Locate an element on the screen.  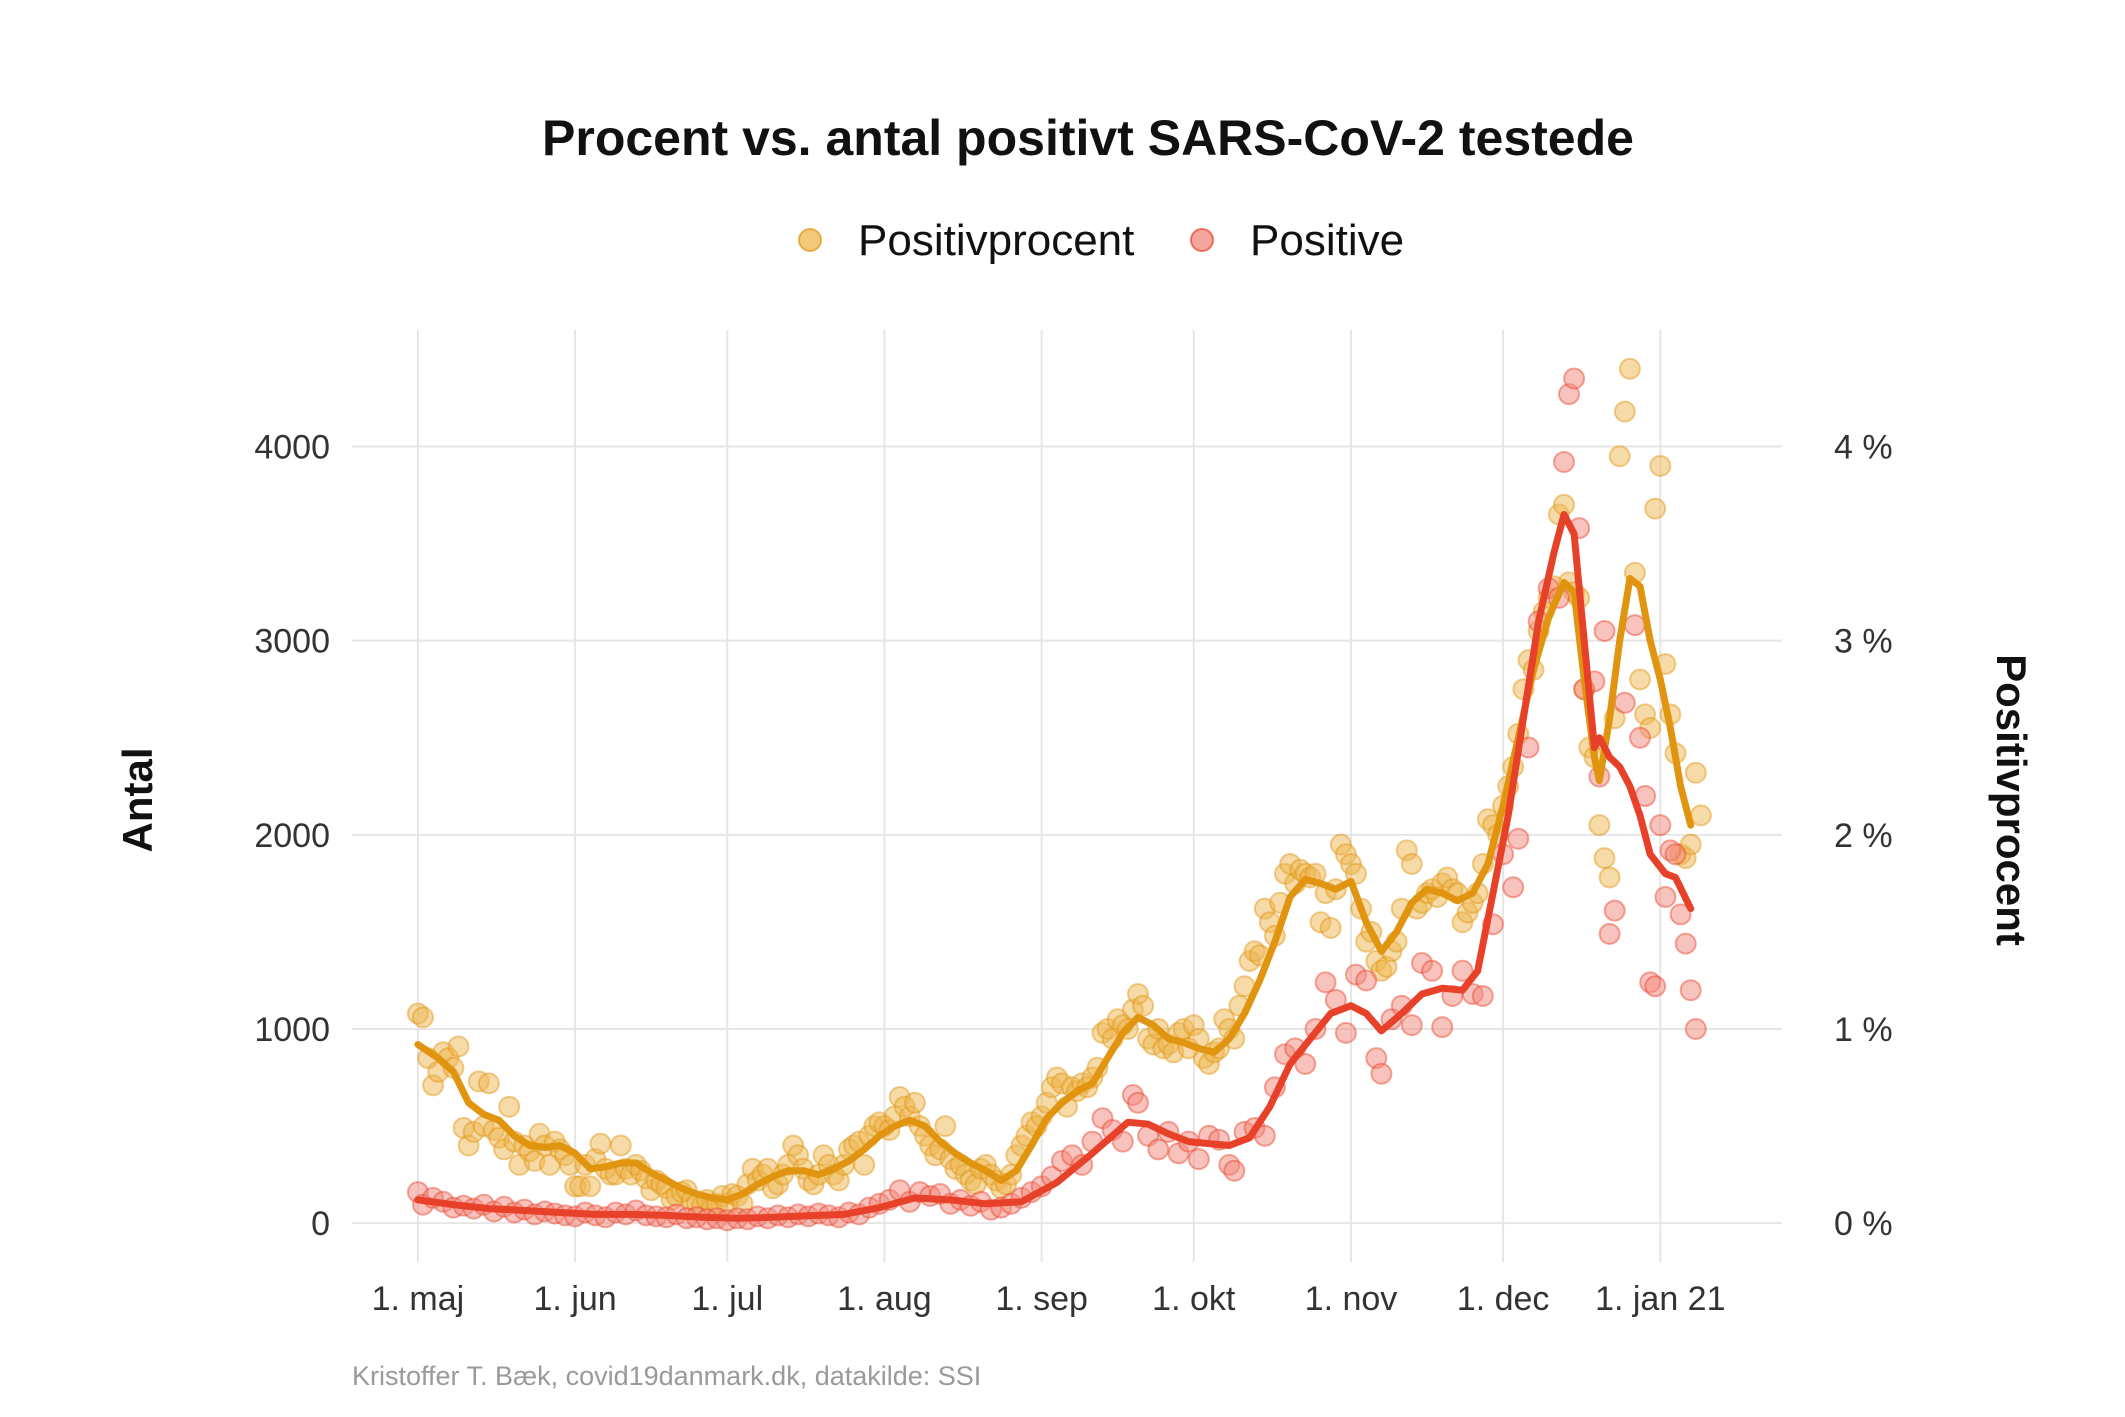
y-tick-label-right: 1 % is located at coordinates (1863, 1030).